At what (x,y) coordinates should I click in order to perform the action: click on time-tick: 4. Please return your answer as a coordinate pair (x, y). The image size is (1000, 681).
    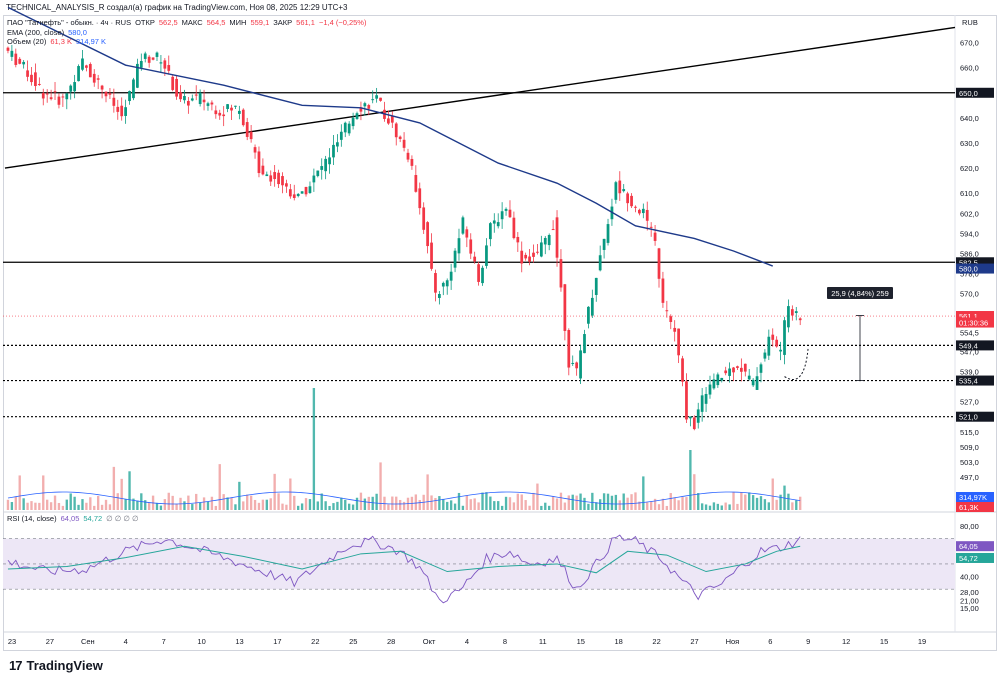
    Looking at the image, I should click on (126, 641).